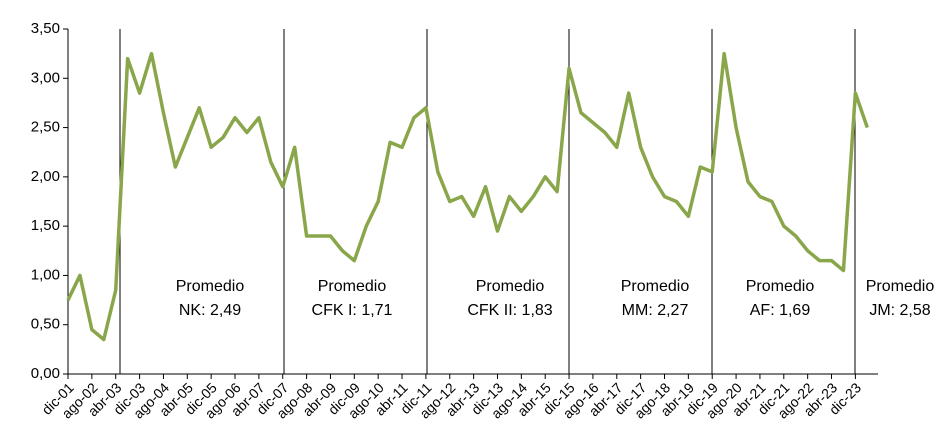 The width and height of the screenshot is (939, 431). What do you see at coordinates (45, 77) in the screenshot?
I see `y-tick-label: 3,00` at bounding box center [45, 77].